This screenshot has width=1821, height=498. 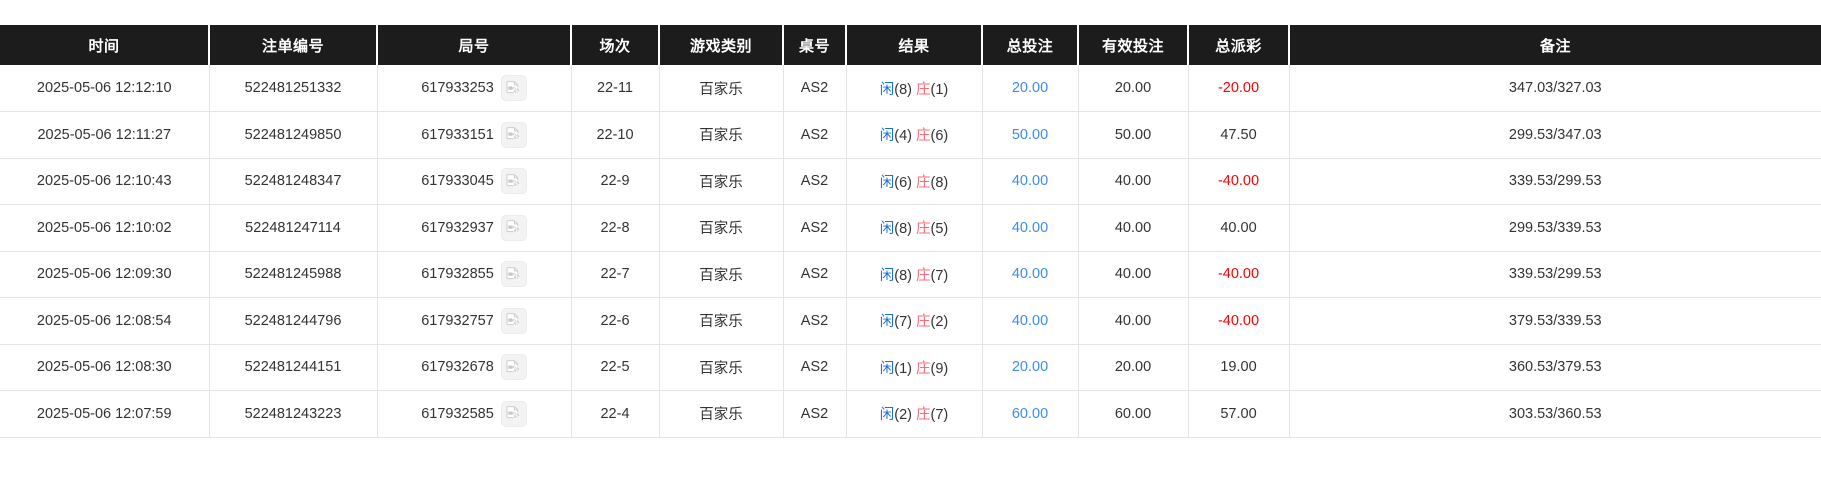 What do you see at coordinates (293, 134) in the screenshot?
I see `bet-no-text: 522481249850` at bounding box center [293, 134].